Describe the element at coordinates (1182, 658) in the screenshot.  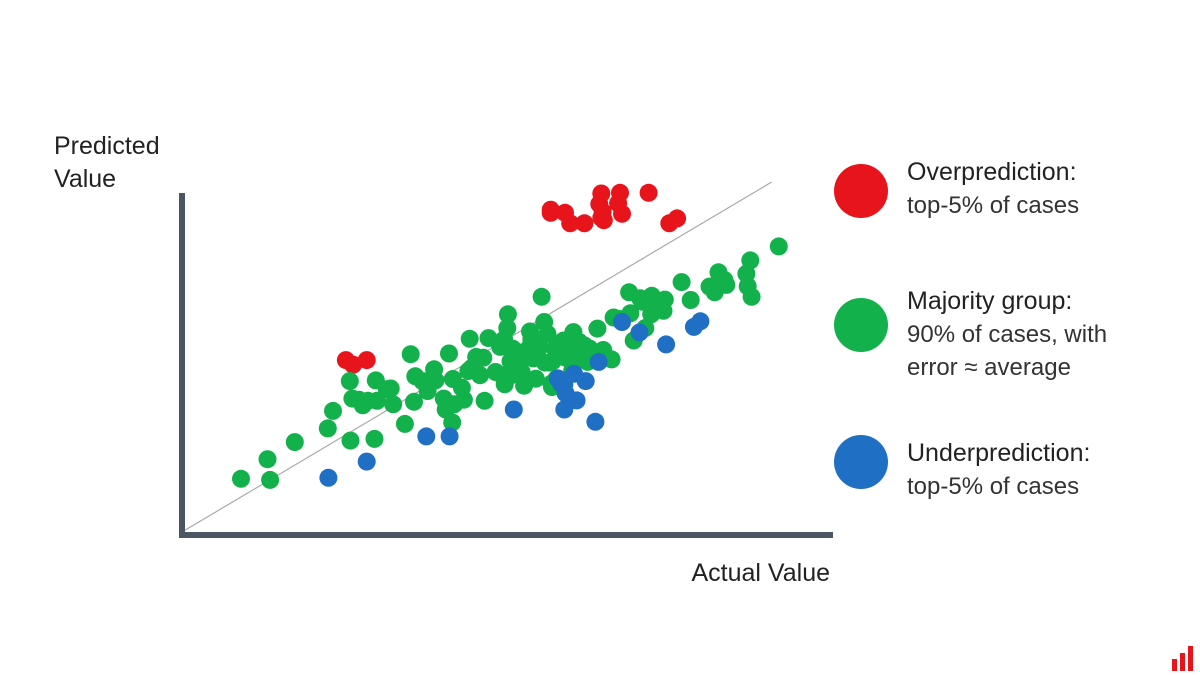
I see `brand-logo-icon` at that location.